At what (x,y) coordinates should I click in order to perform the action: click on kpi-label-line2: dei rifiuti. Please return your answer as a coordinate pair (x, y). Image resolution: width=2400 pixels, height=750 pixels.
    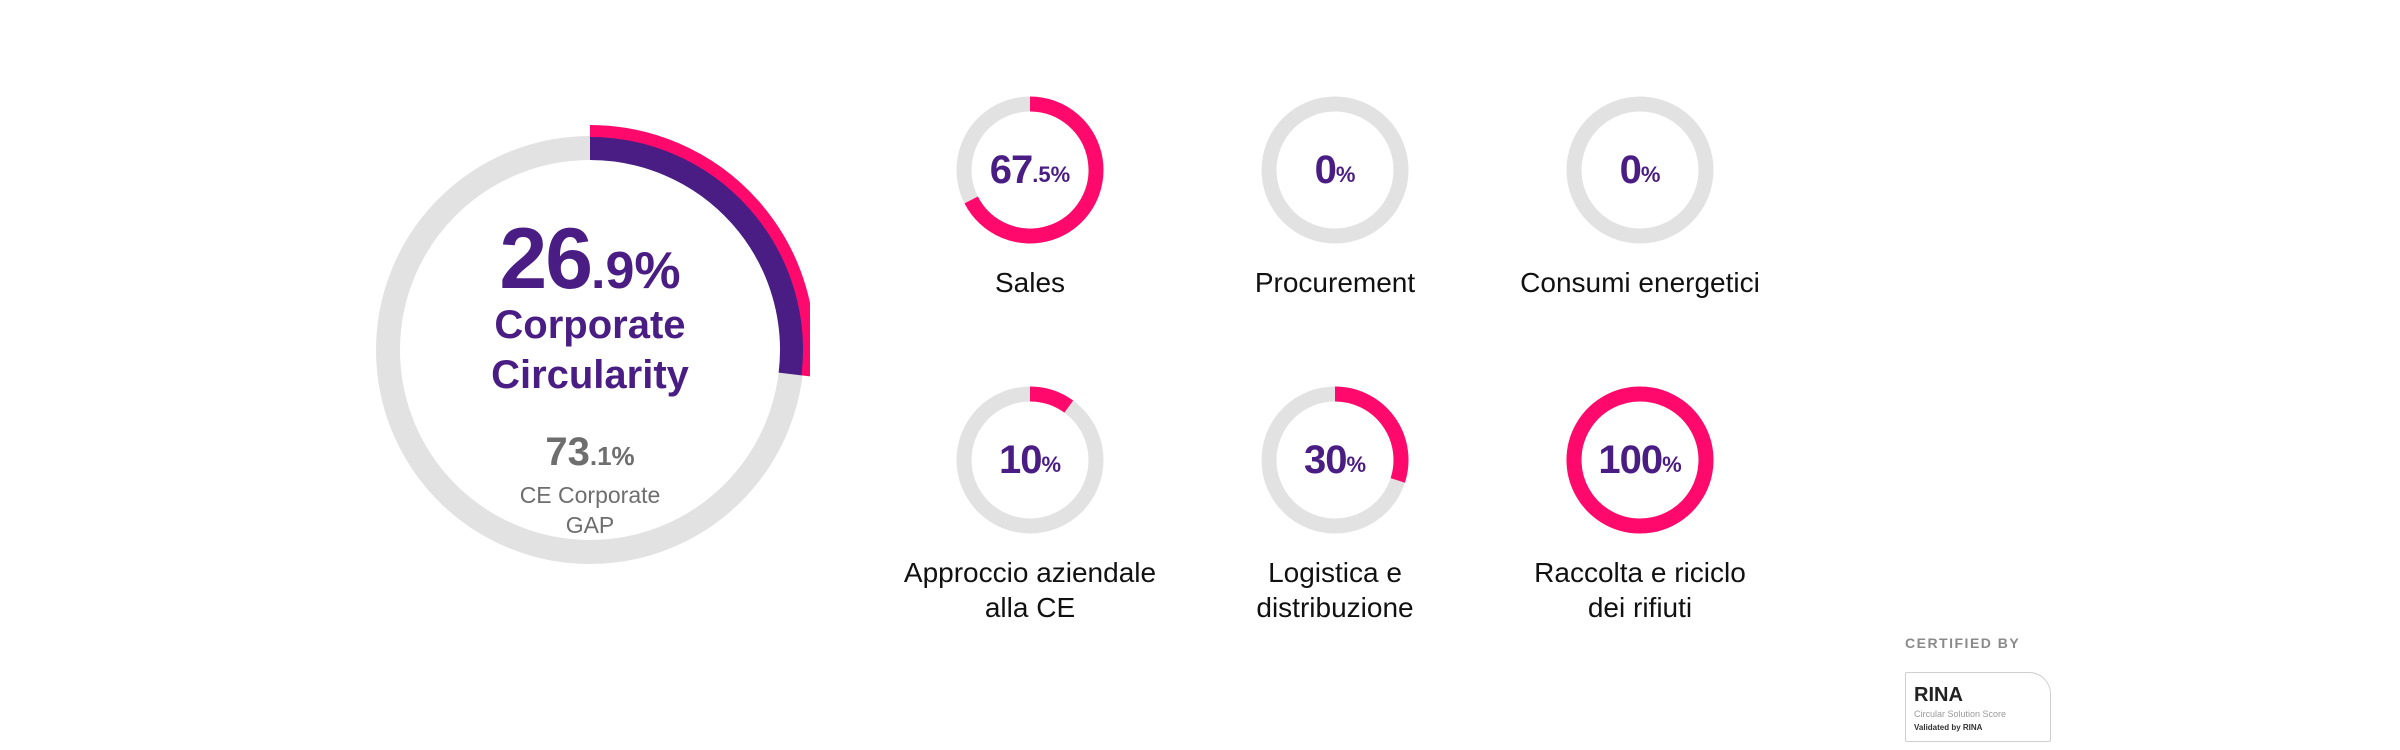
    Looking at the image, I should click on (1640, 607).